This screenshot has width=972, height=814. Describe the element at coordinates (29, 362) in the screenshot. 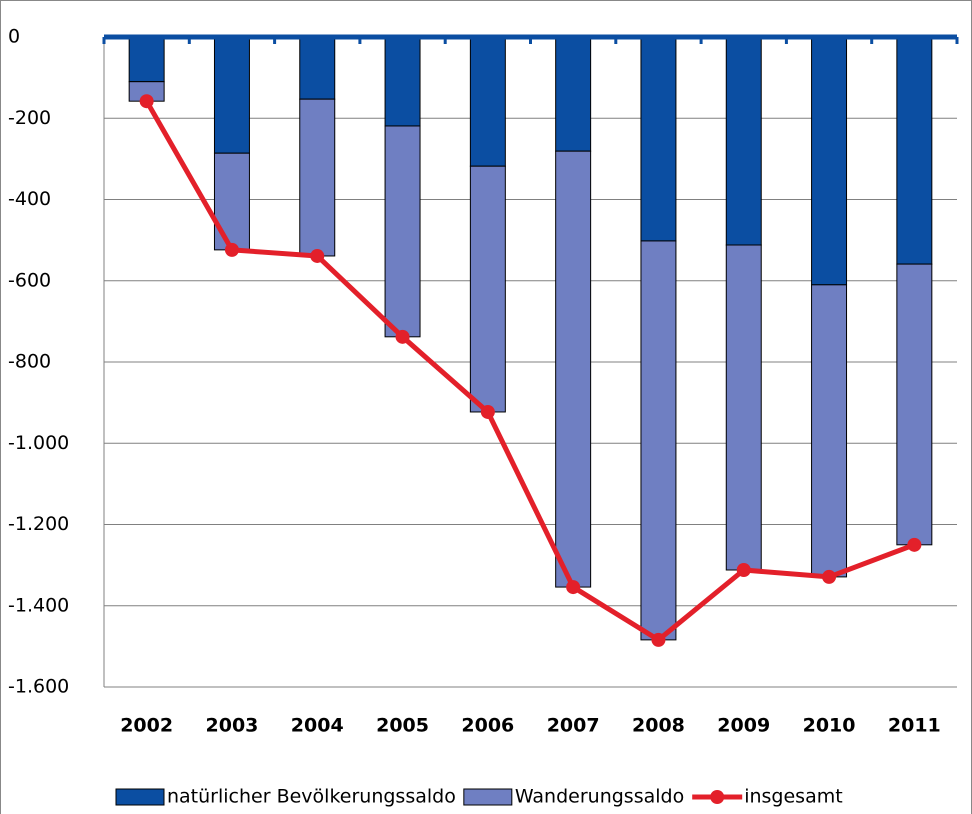

I see `y-tick-label: -800` at that location.